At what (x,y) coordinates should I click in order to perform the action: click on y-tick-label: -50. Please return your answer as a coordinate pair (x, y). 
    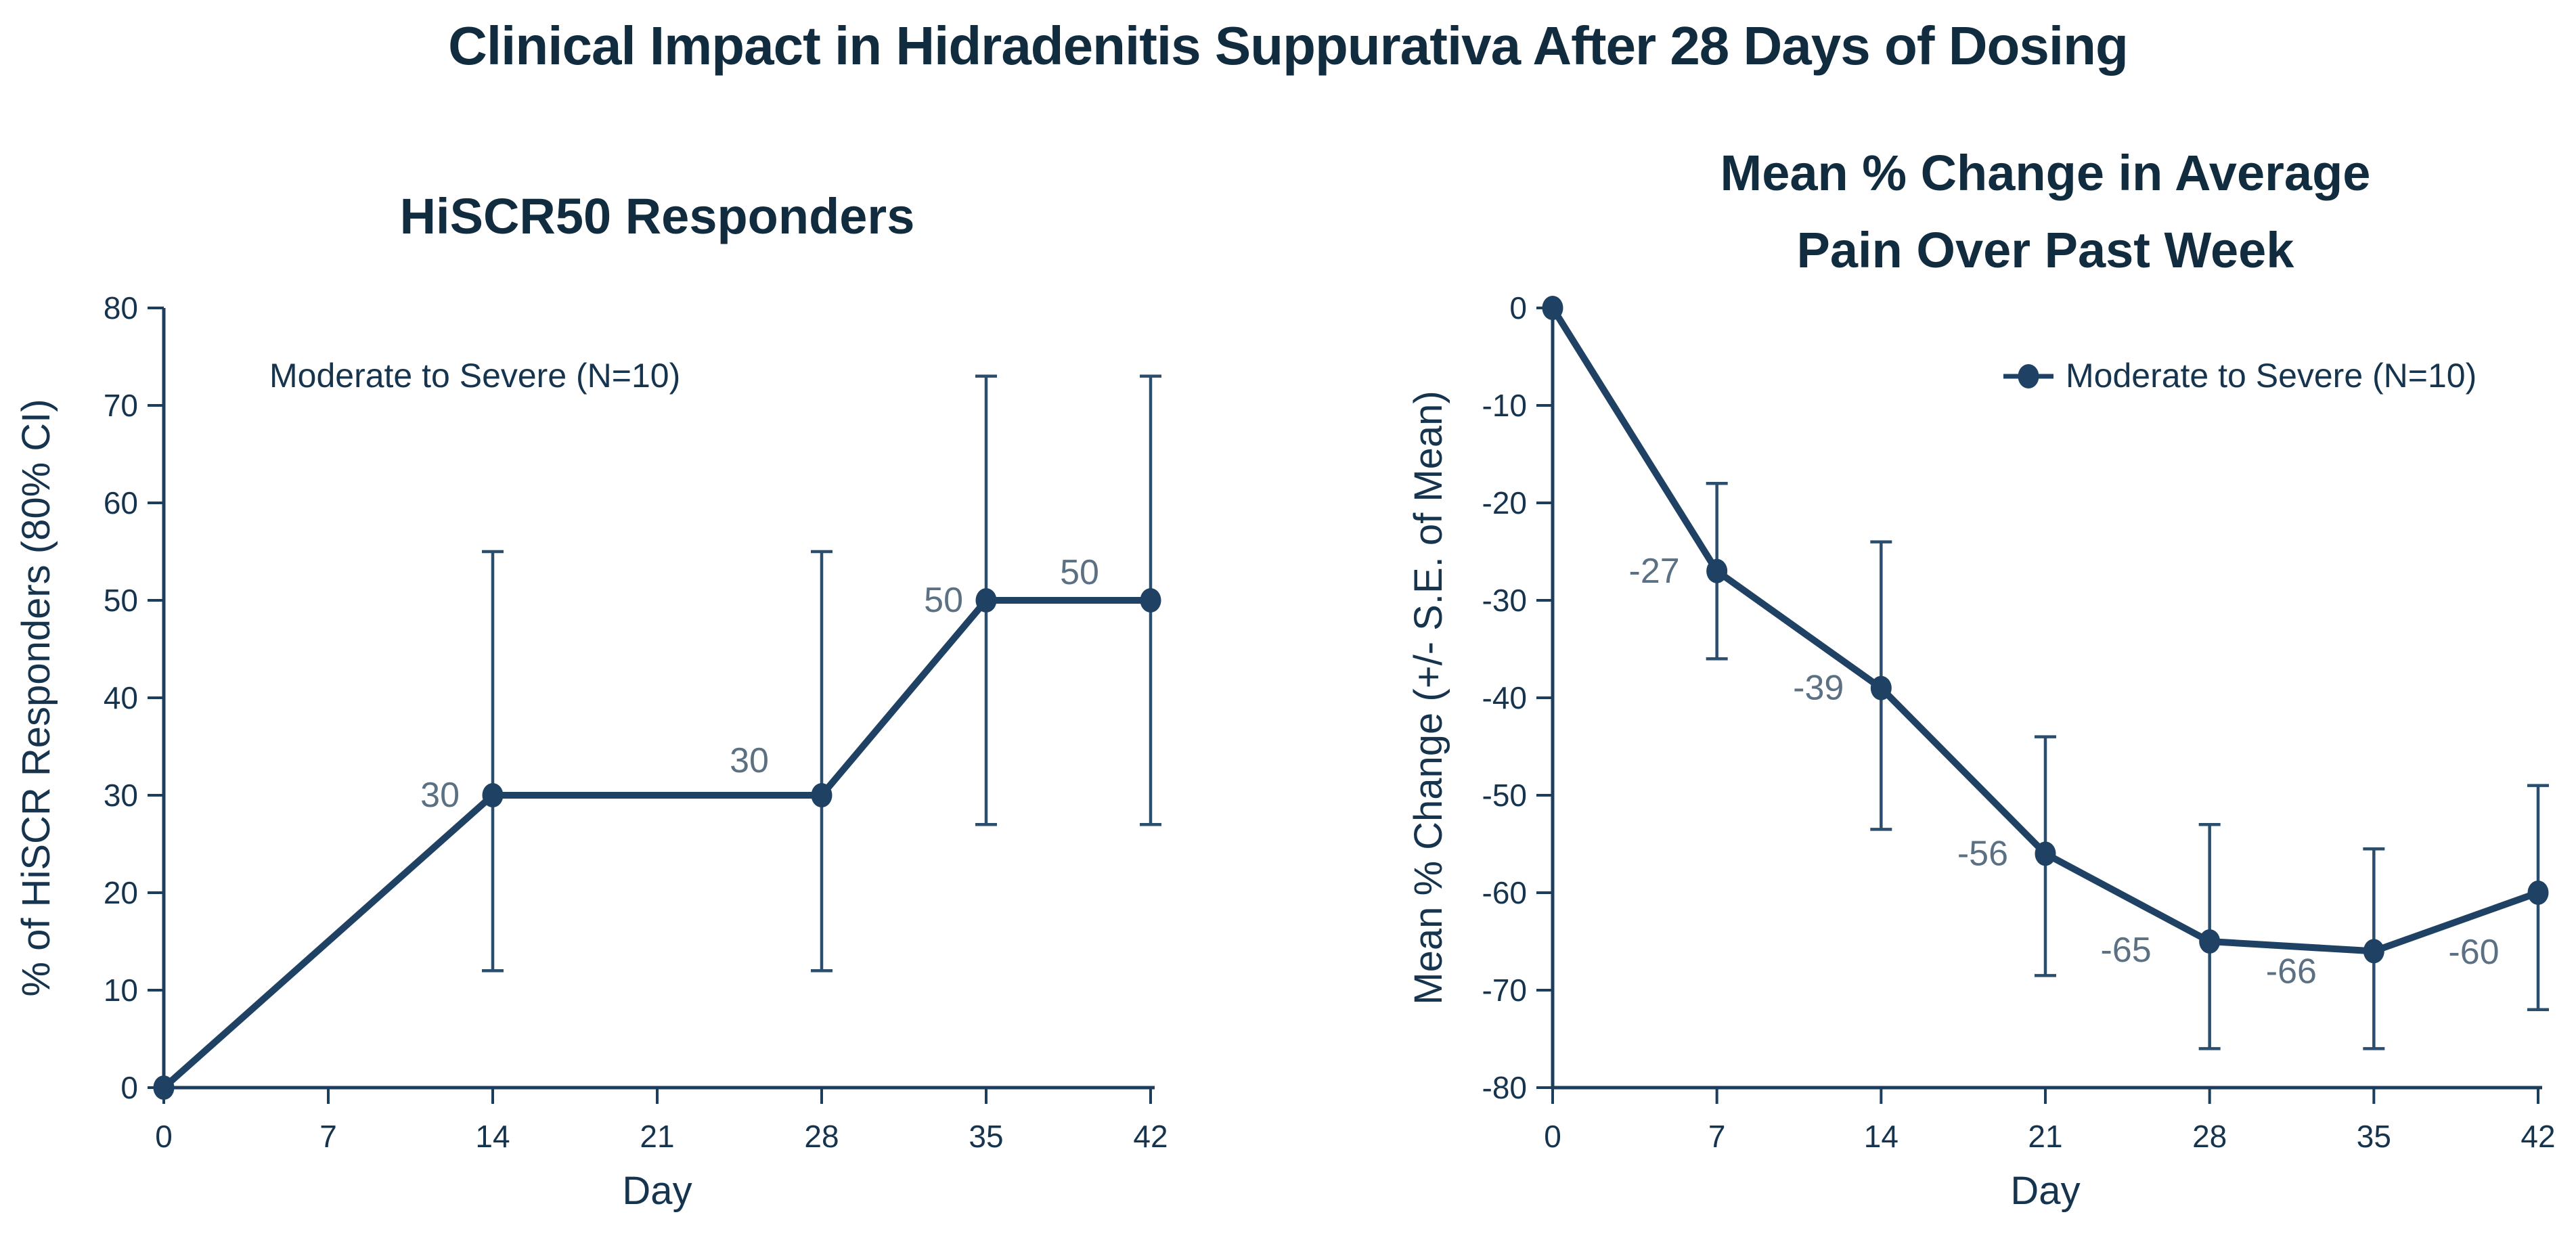
    Looking at the image, I should click on (1504, 795).